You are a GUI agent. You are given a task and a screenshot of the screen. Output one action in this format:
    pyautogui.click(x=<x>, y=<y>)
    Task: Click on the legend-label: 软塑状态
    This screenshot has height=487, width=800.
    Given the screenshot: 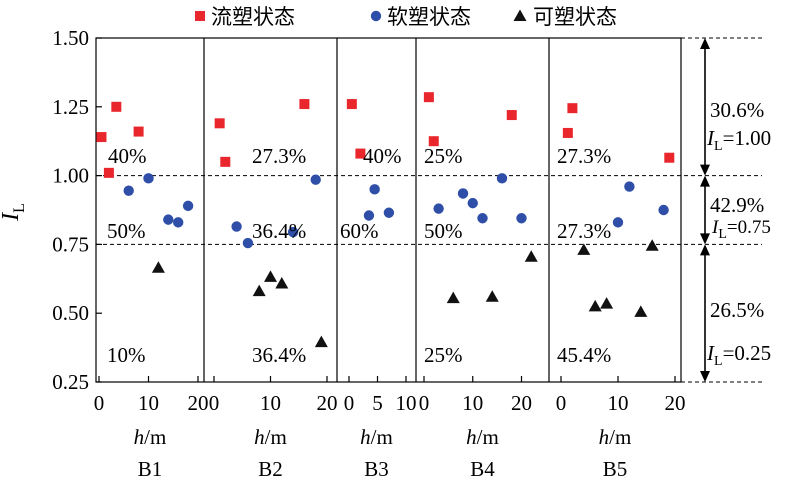 What is the action you would take?
    pyautogui.click(x=429, y=17)
    